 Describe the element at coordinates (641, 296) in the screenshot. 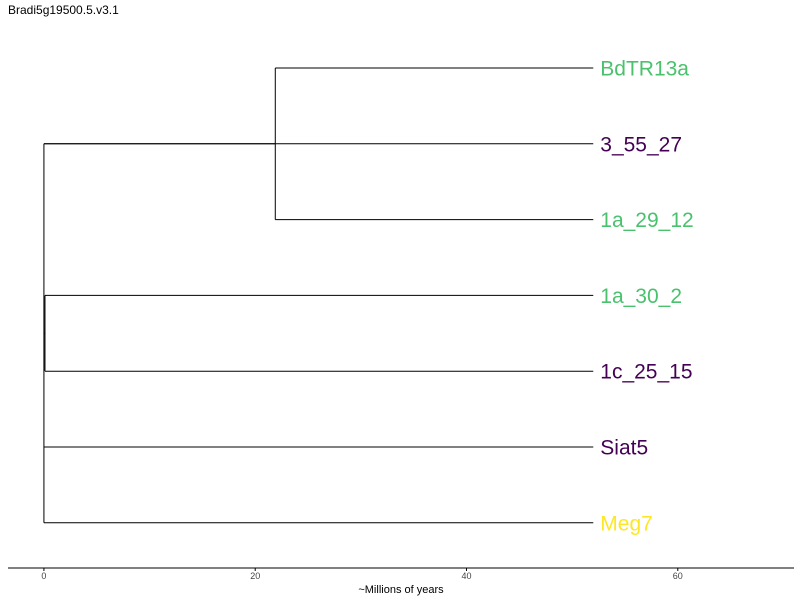

I see `leaf-label: 1a_30_2` at that location.